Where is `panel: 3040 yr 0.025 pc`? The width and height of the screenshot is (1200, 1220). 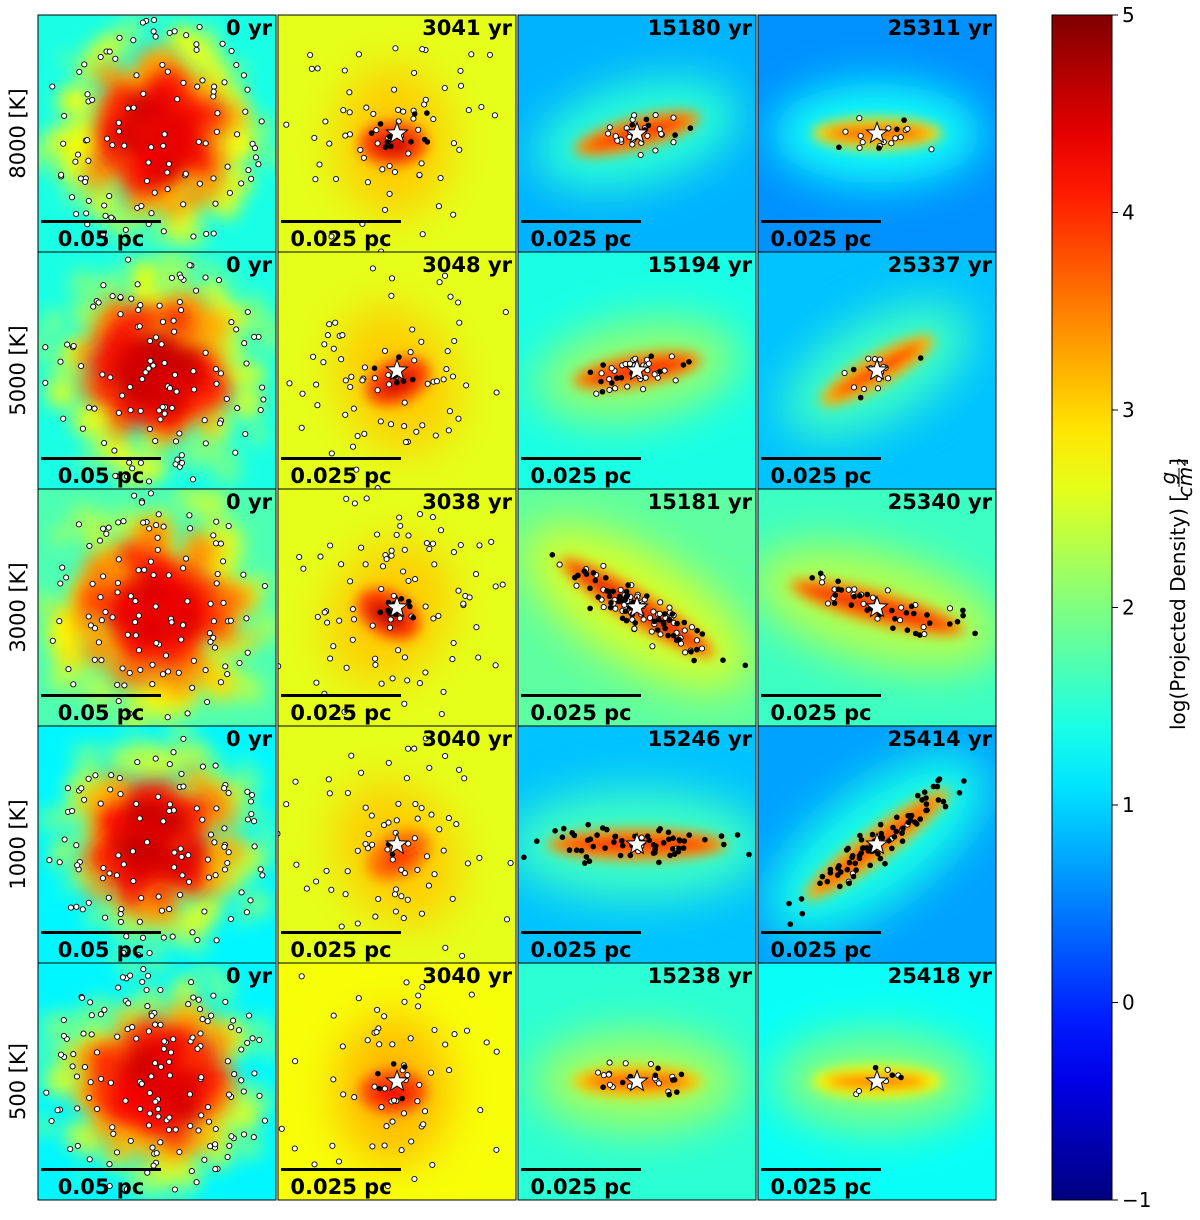
panel: 3040 yr 0.025 pc is located at coordinates (397, 1081).